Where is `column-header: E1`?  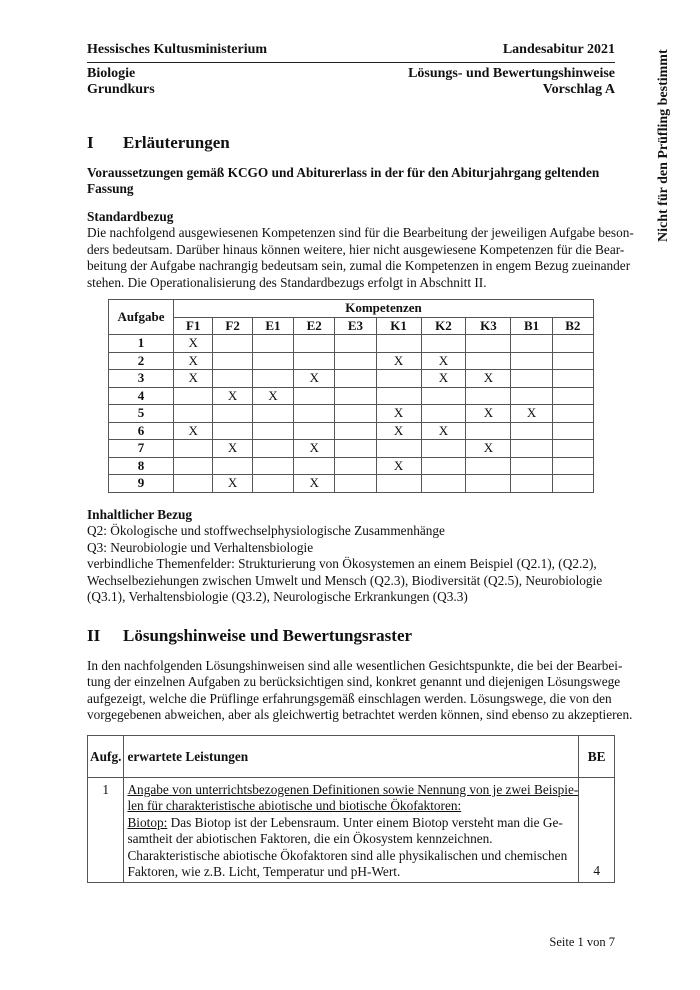
column-header: E1 is located at coordinates (273, 325).